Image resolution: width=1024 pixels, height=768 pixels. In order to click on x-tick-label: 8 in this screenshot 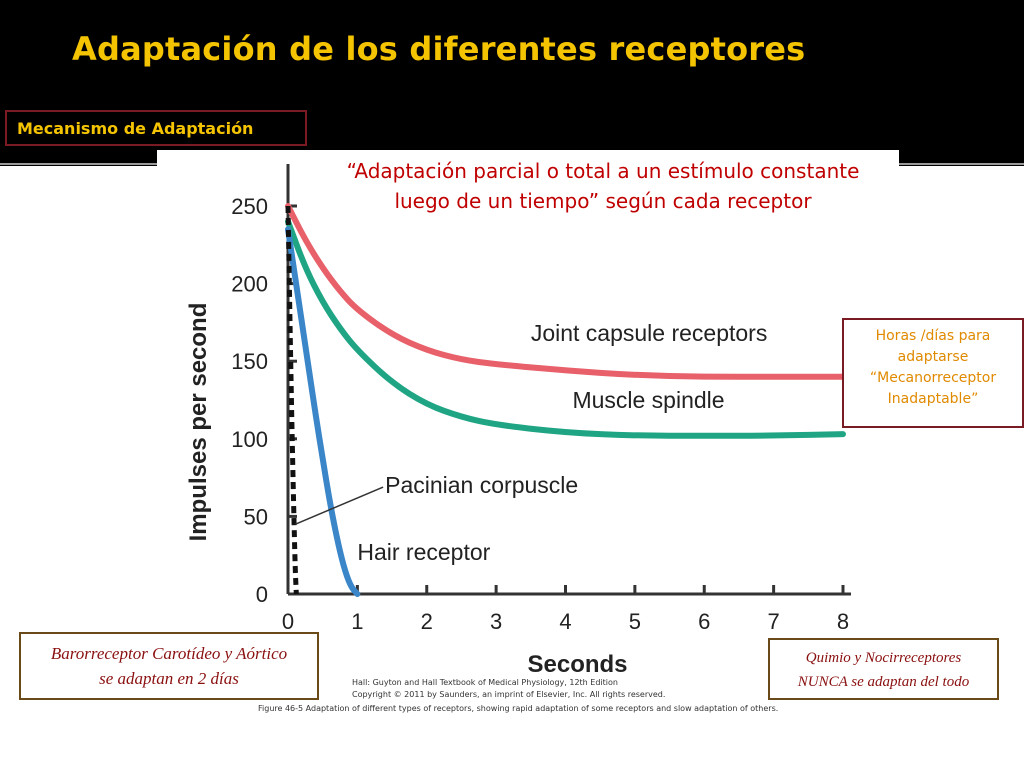, I will do `click(843, 621)`.